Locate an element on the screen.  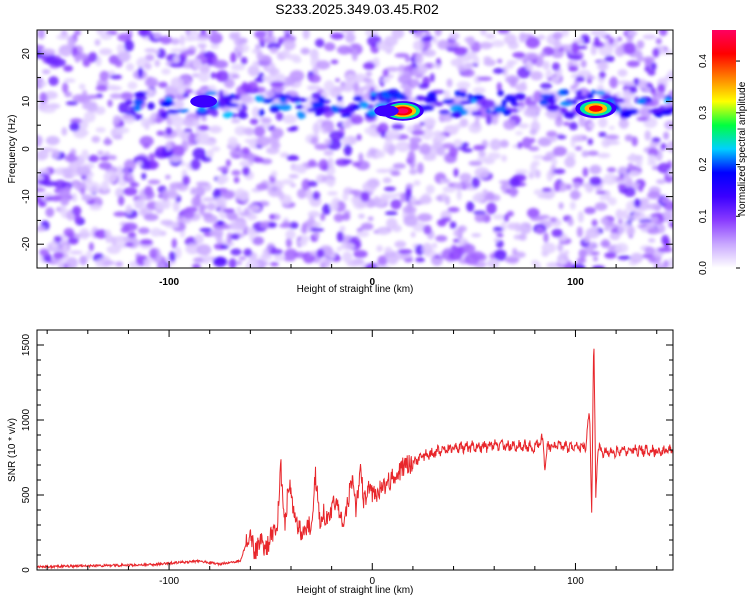
y-tick-label: 0 is located at coordinates (26, 149).